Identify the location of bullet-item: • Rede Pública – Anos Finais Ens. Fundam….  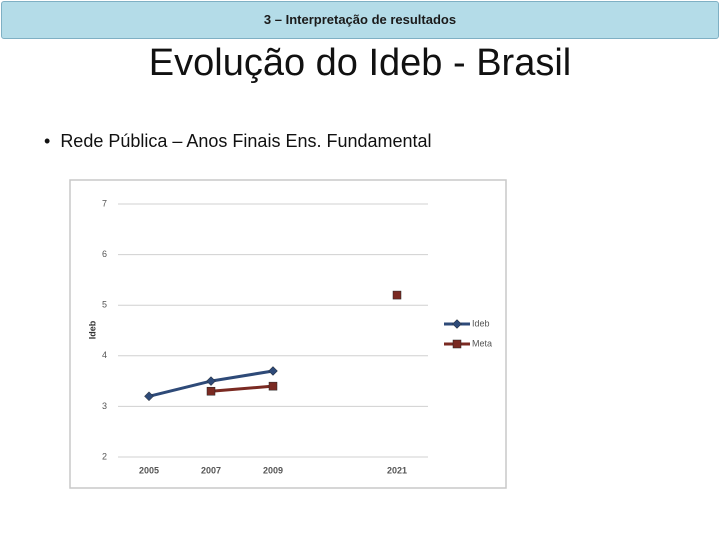
(238, 141).